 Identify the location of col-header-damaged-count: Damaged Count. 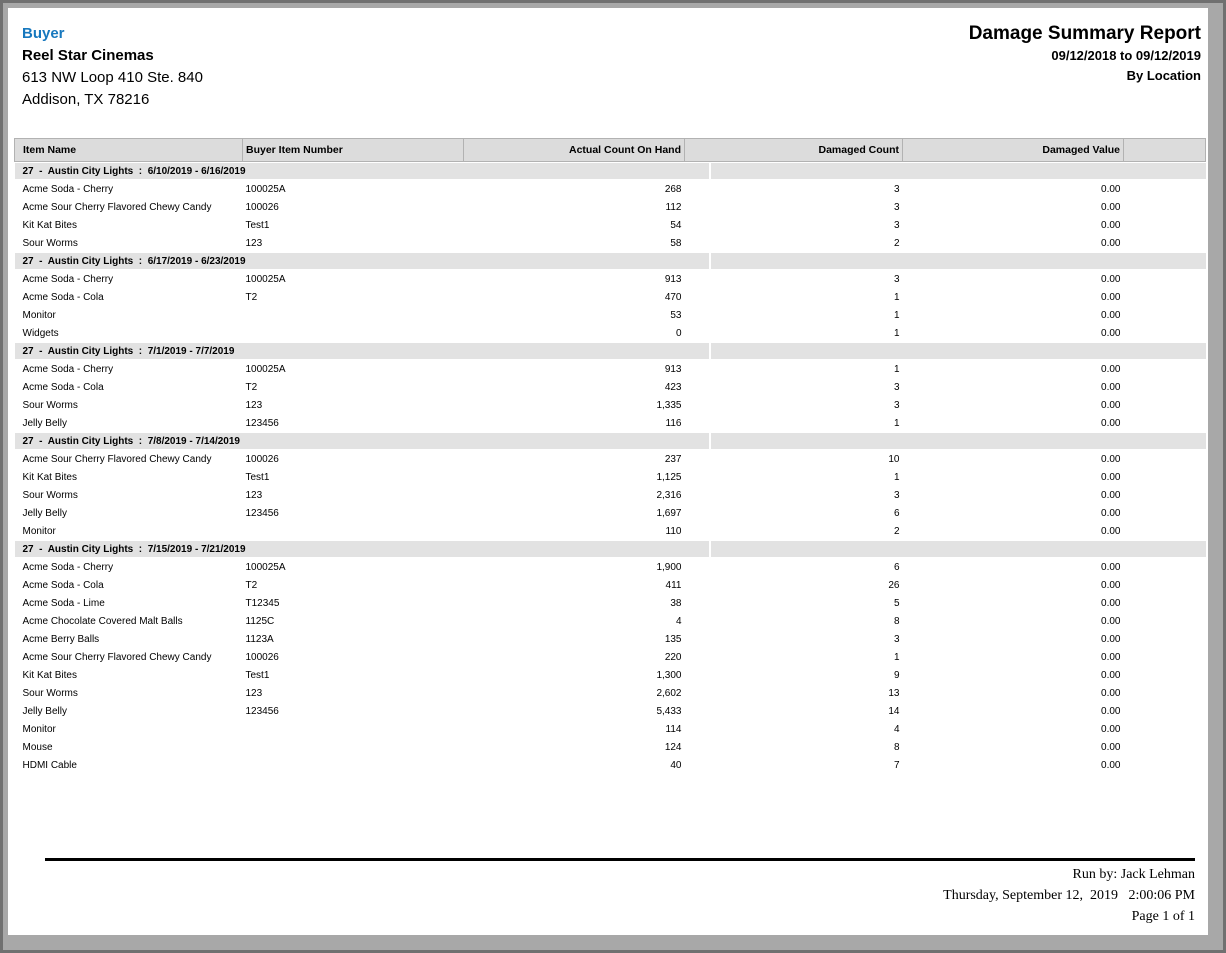
(793, 150).